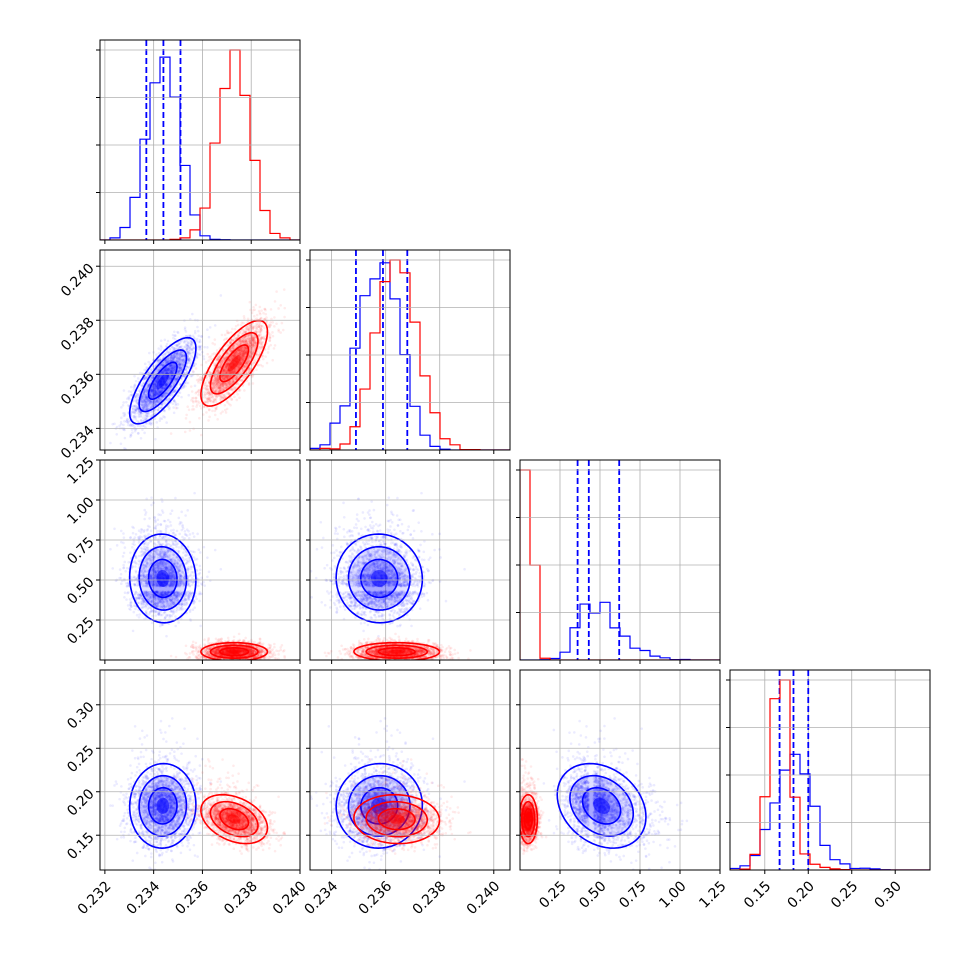  Describe the element at coordinates (200, 148) in the screenshot. I see `histogram-step` at that location.